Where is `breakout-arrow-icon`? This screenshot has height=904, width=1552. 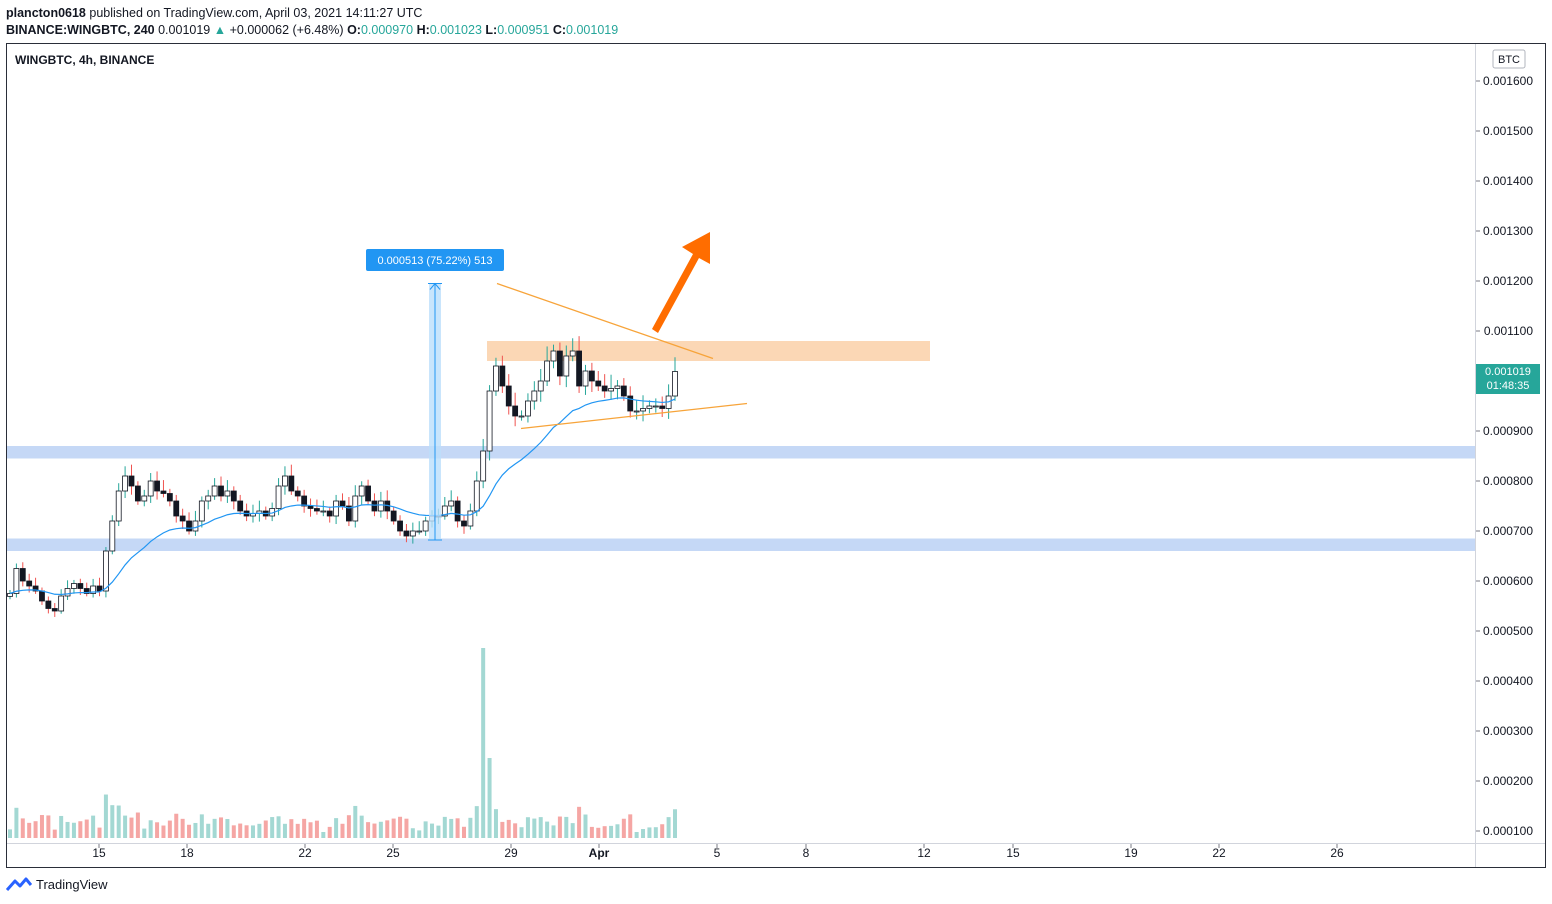 breakout-arrow-icon is located at coordinates (681, 282).